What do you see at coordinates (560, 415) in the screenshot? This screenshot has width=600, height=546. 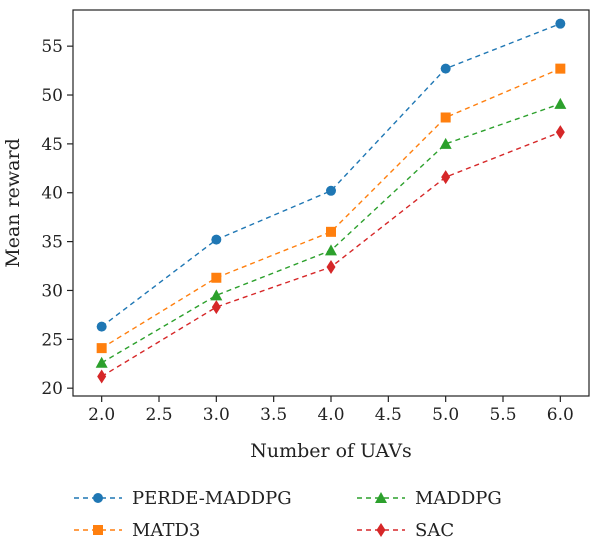 I see `x-tick-label: 6.0` at bounding box center [560, 415].